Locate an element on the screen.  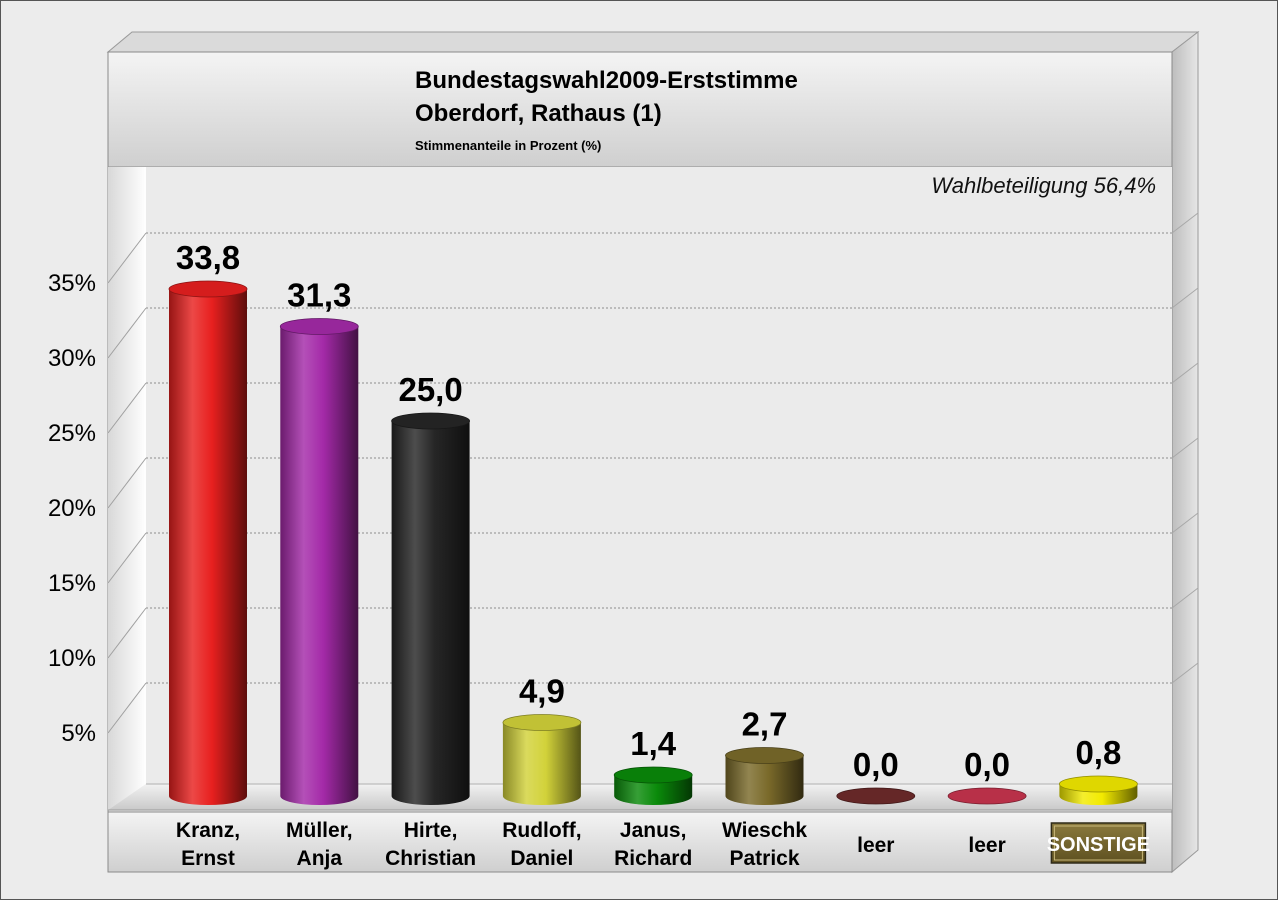
y-tick-label: 10% is located at coordinates (72, 658).